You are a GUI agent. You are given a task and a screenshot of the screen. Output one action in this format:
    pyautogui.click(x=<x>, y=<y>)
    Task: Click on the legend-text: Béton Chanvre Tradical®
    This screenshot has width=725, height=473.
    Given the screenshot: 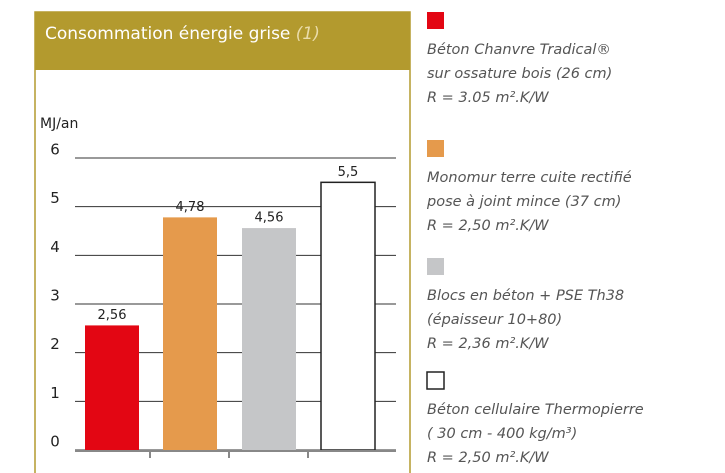 What is the action you would take?
    pyautogui.click(x=519, y=50)
    